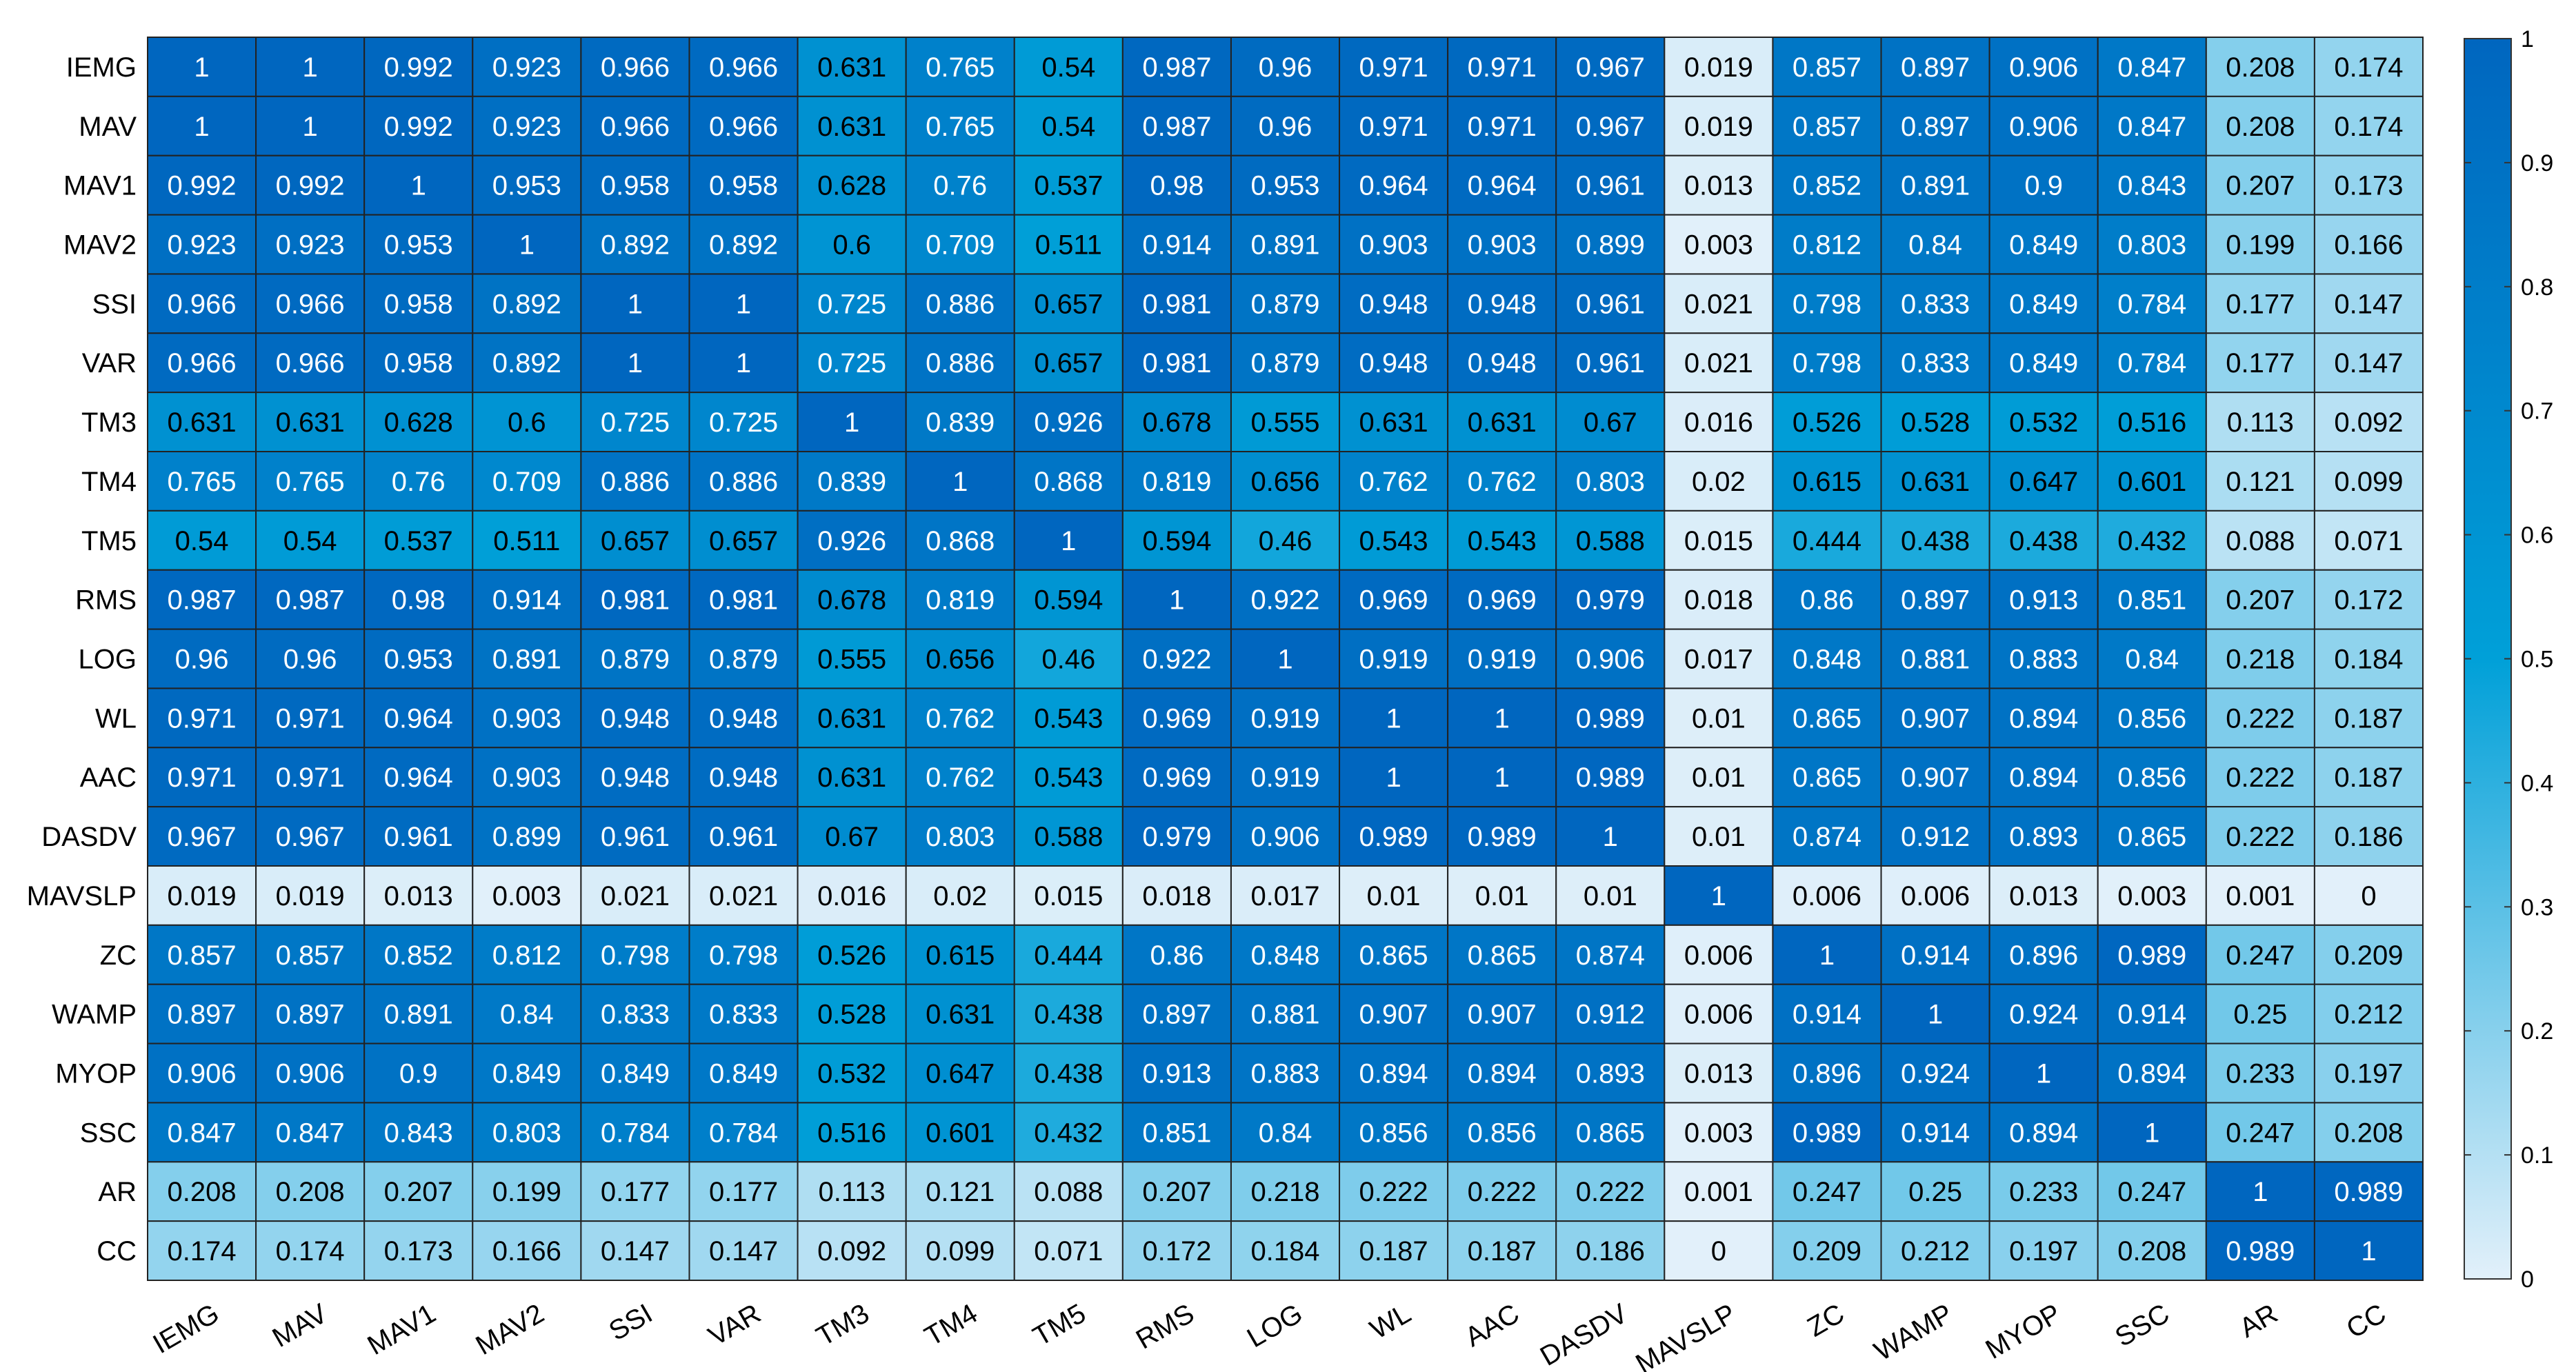  I want to click on heatmap-cell-value: 0.848, so click(1827, 660).